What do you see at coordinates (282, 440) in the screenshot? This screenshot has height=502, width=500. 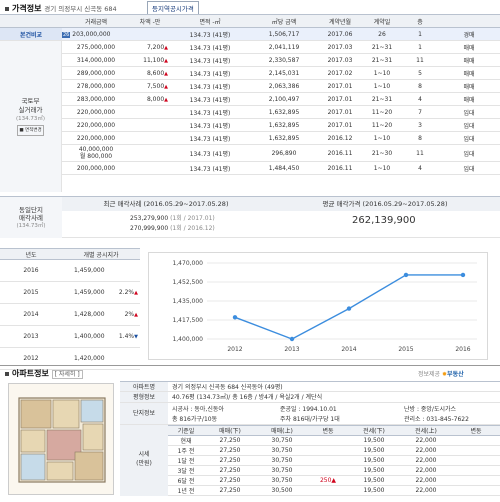 I see `apt-cell-b: 30,750` at bounding box center [282, 440].